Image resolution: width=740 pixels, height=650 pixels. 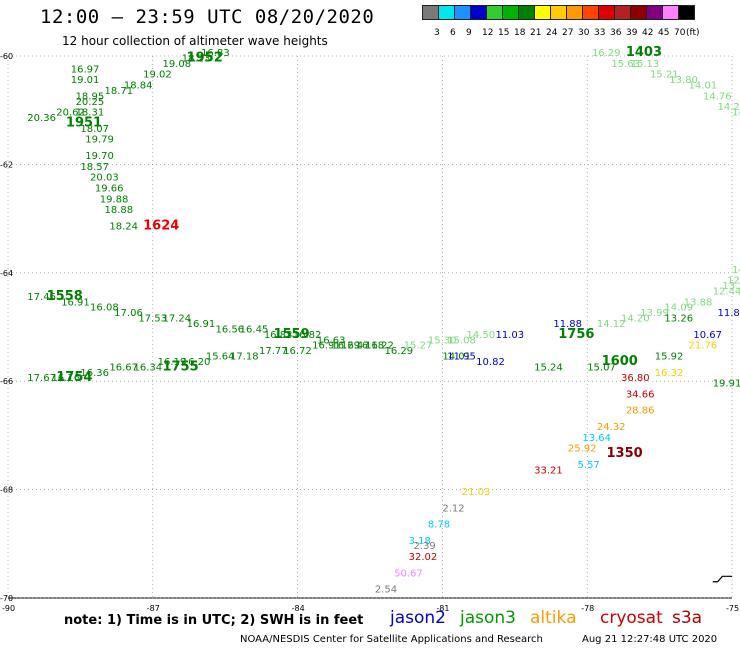 What do you see at coordinates (104, 308) in the screenshot?
I see `wave-height-value: 16.08` at bounding box center [104, 308].